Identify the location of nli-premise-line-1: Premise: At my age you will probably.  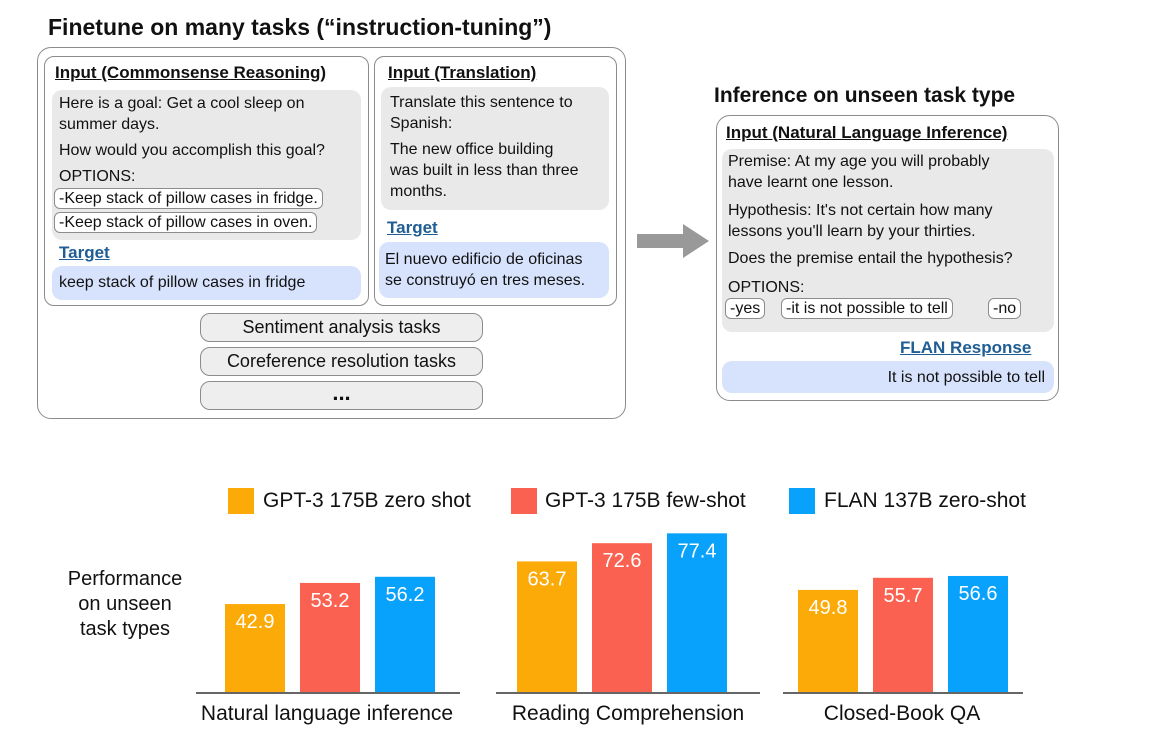
(859, 161).